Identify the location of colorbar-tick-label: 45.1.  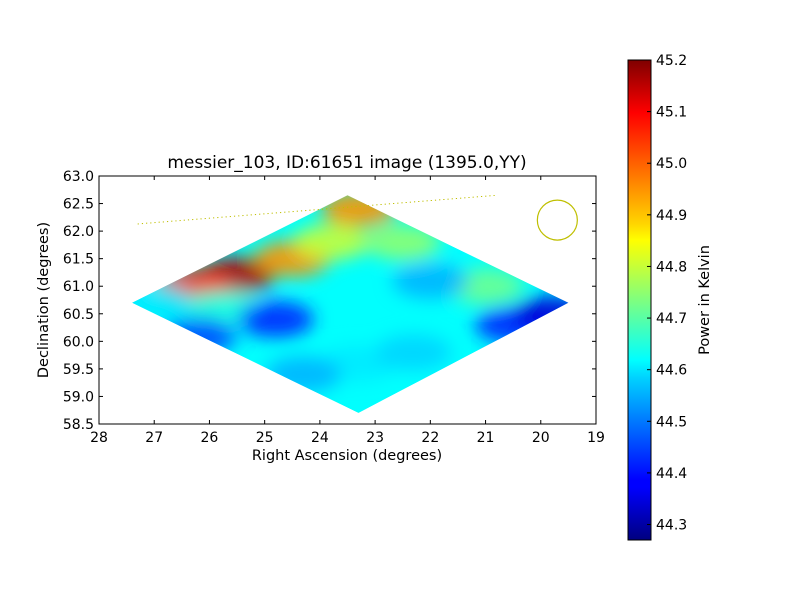
(671, 113).